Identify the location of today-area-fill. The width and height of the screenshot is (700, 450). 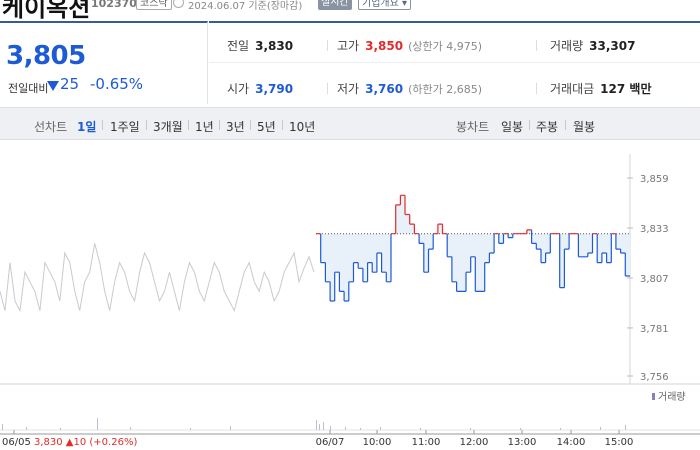
(473, 248).